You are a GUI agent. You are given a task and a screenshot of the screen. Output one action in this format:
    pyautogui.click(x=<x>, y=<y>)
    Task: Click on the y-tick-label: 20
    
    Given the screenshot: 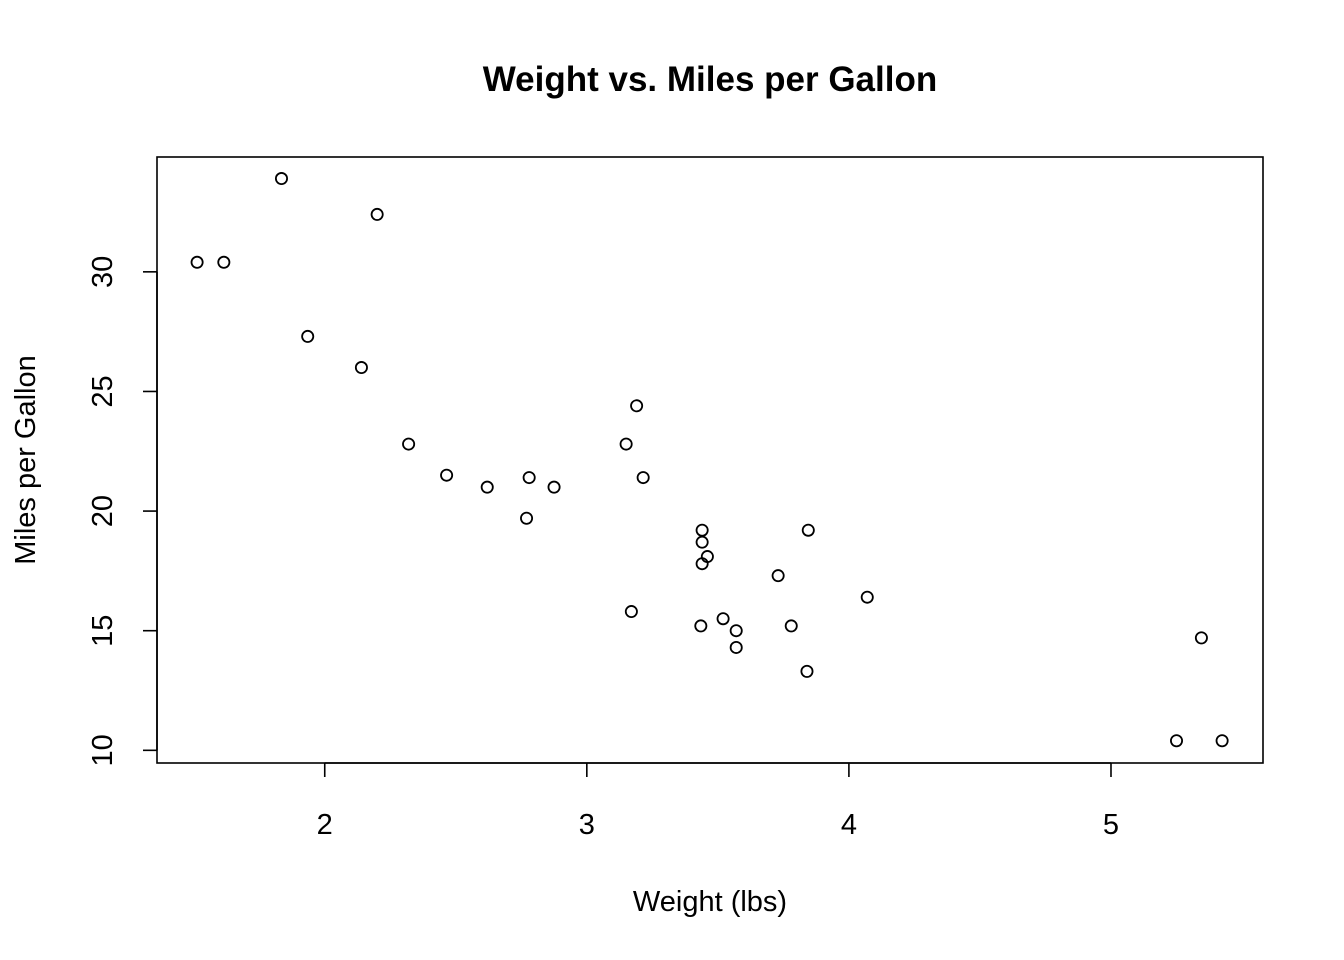 What is the action you would take?
    pyautogui.click(x=103, y=511)
    